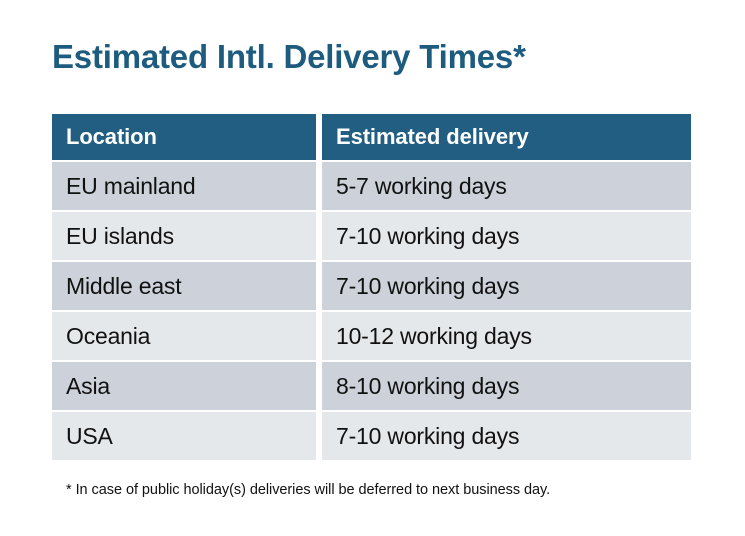 Image resolution: width=745 pixels, height=536 pixels. What do you see at coordinates (184, 137) in the screenshot?
I see `column-header-location: Location` at bounding box center [184, 137].